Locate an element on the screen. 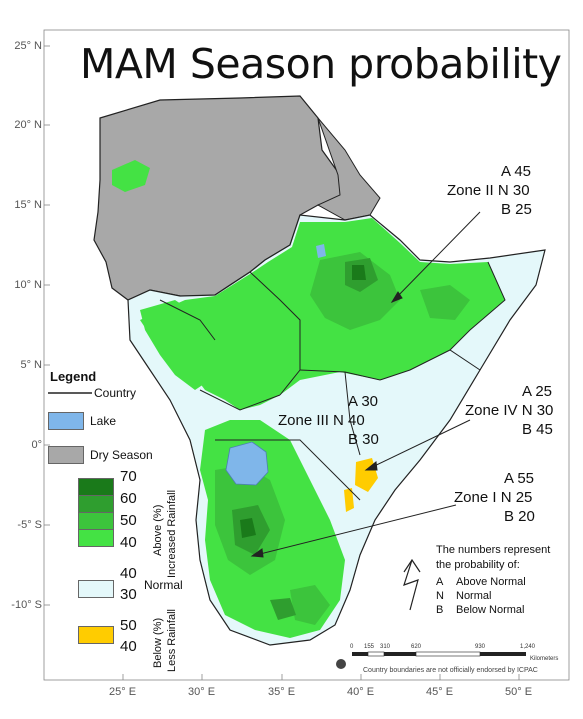 This screenshot has height=719, width=583. legend-above-60: 60 is located at coordinates (128, 498).